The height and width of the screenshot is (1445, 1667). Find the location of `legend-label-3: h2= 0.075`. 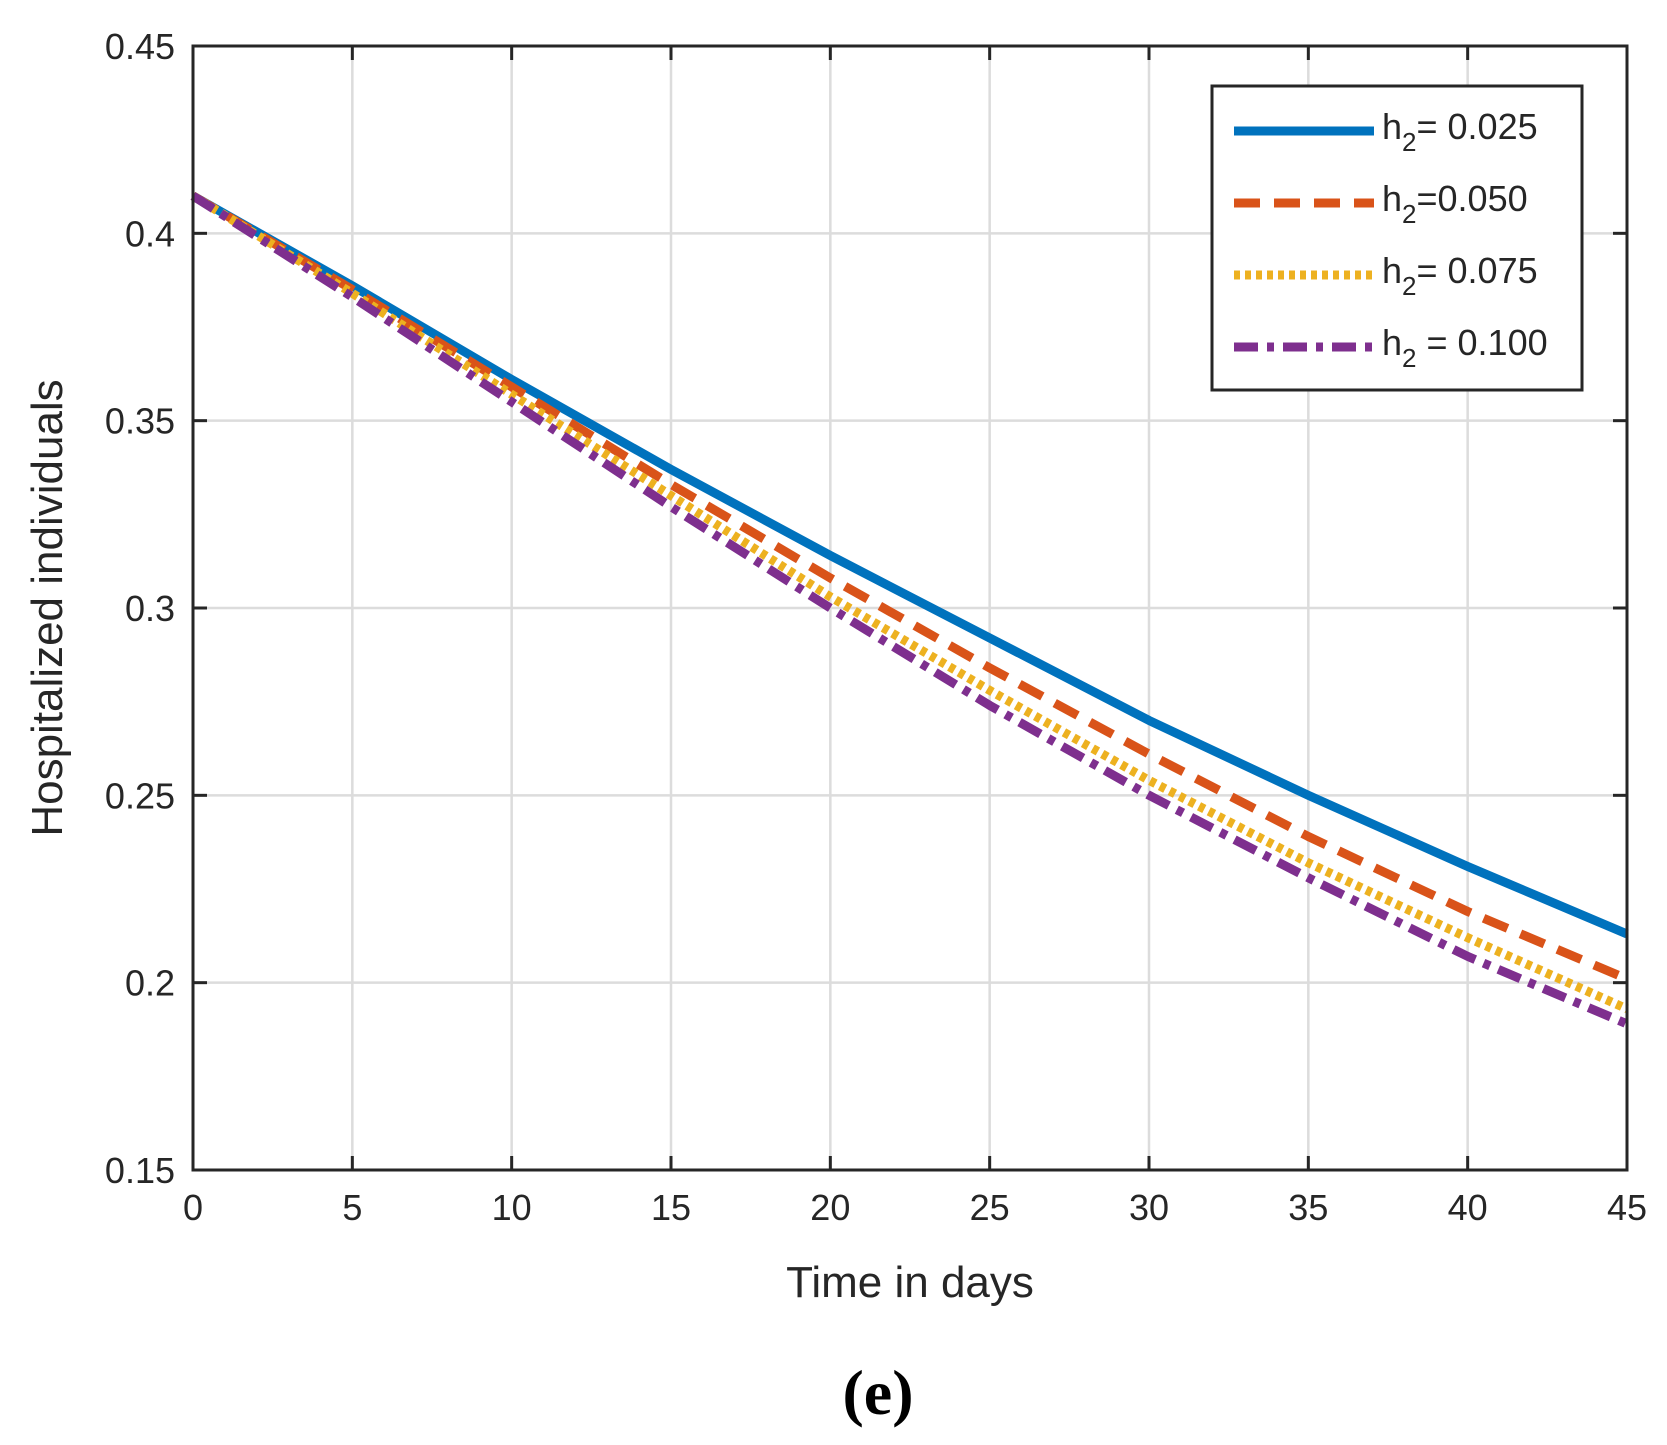

legend-label-3: h2= 0.075 is located at coordinates (1460, 275).